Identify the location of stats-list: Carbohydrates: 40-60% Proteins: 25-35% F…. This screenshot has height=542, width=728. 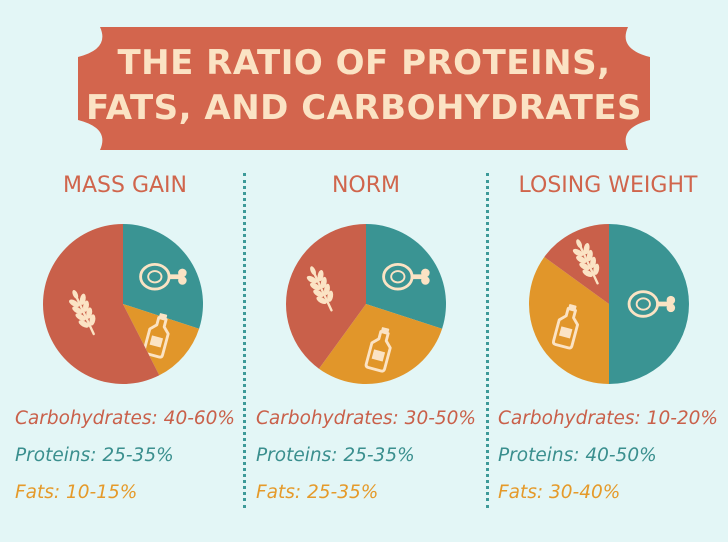
(125, 455).